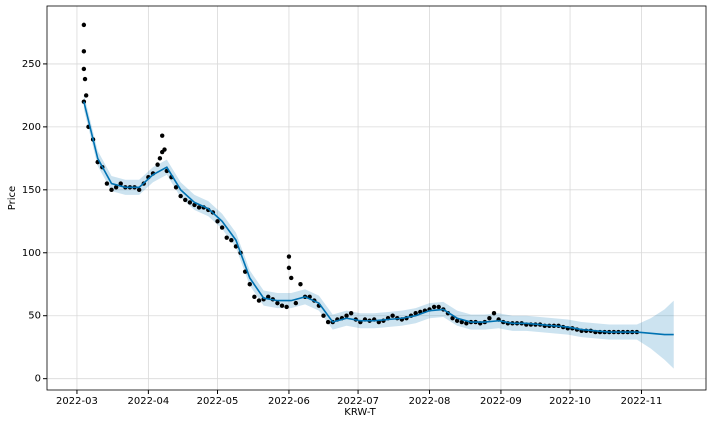  Describe the element at coordinates (31, 190) in the screenshot. I see `y-tick-label: 150` at that location.